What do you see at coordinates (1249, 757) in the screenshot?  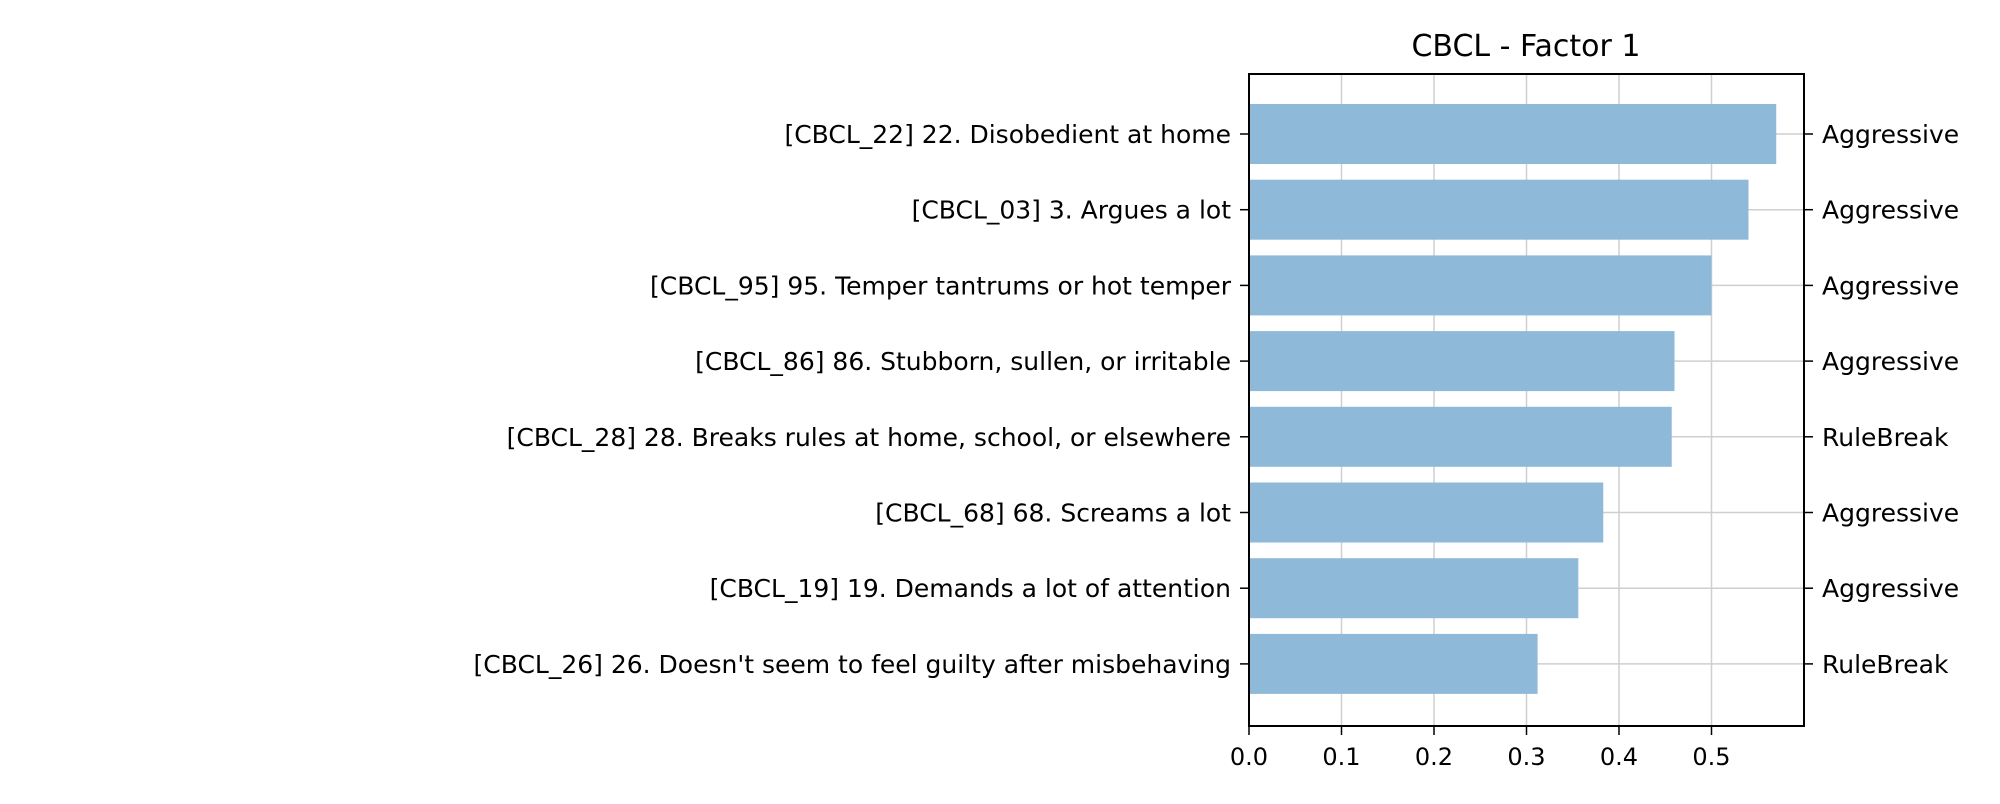 I see `x-tick-label: 0.0` at bounding box center [1249, 757].